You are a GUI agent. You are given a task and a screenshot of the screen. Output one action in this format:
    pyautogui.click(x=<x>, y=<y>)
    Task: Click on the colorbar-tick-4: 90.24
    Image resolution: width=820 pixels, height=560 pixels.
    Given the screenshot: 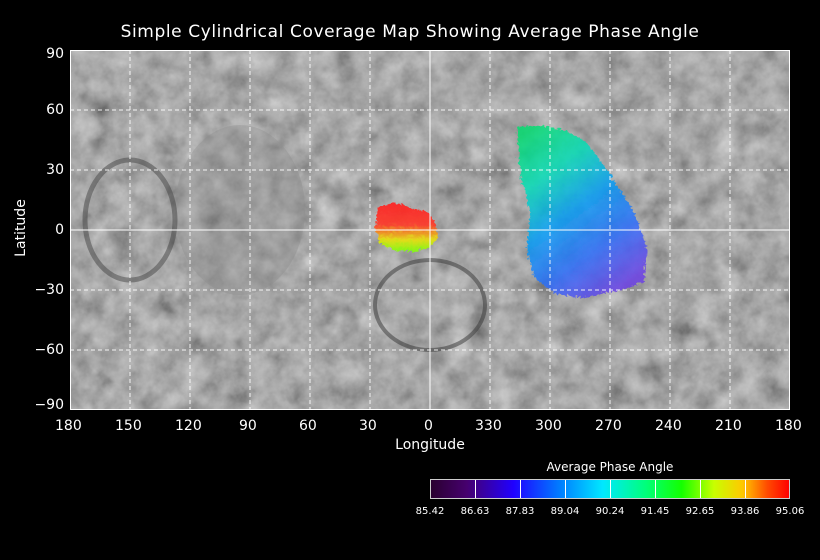 What is the action you would take?
    pyautogui.click(x=610, y=511)
    